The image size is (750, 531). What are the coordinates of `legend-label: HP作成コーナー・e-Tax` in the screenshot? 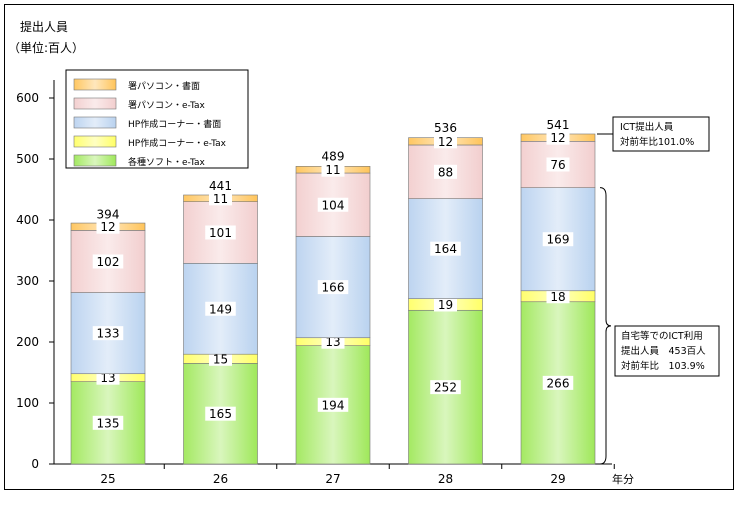 It's located at (177, 143).